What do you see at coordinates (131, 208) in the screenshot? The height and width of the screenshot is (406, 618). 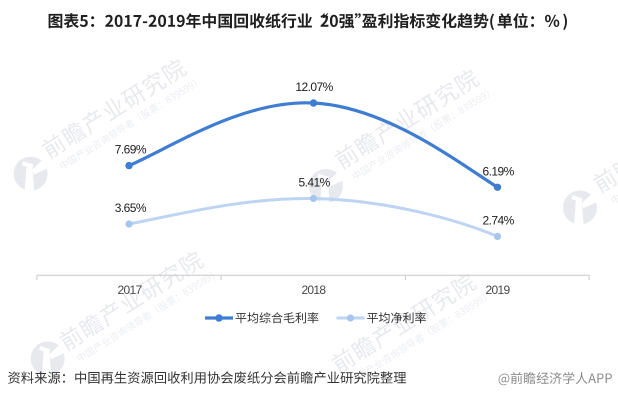 I see `svg-text: 3.65%` at bounding box center [131, 208].